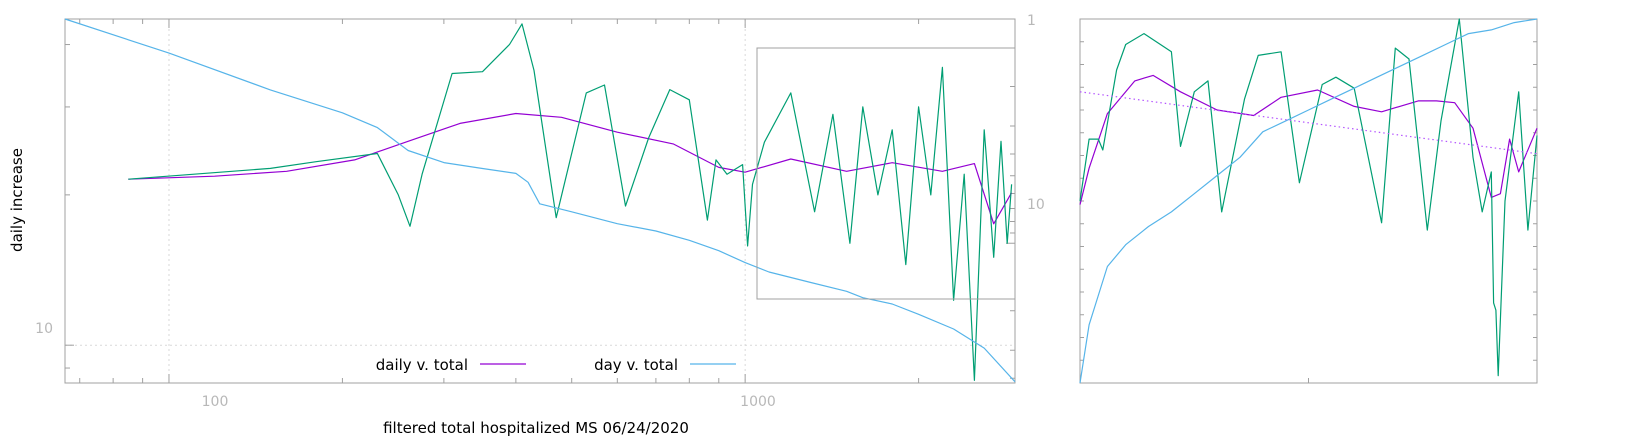 This screenshot has height=440, width=1640. I want to click on x-tick-label-1000: 1000, so click(758, 402).